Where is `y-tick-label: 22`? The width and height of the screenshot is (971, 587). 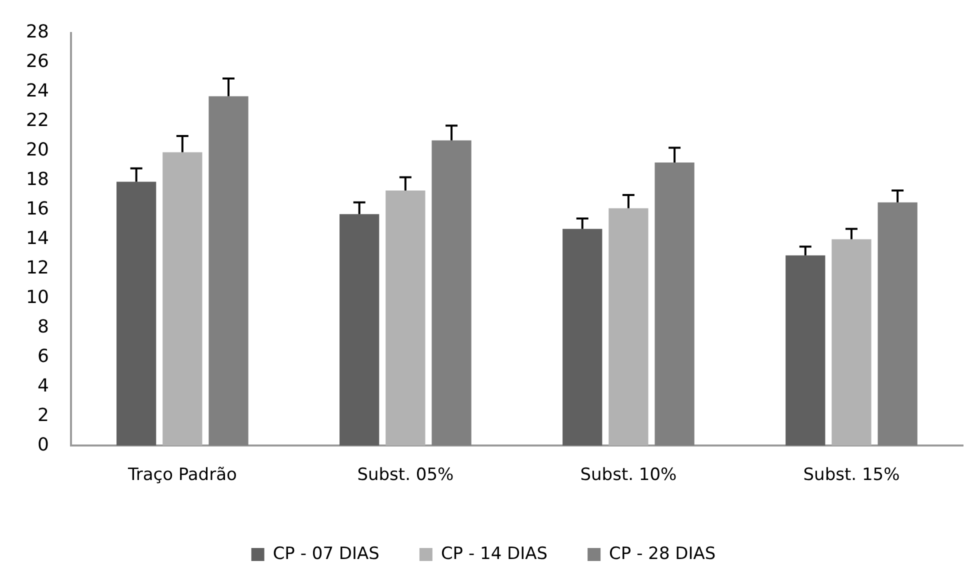 y-tick-label: 22 is located at coordinates (37, 120).